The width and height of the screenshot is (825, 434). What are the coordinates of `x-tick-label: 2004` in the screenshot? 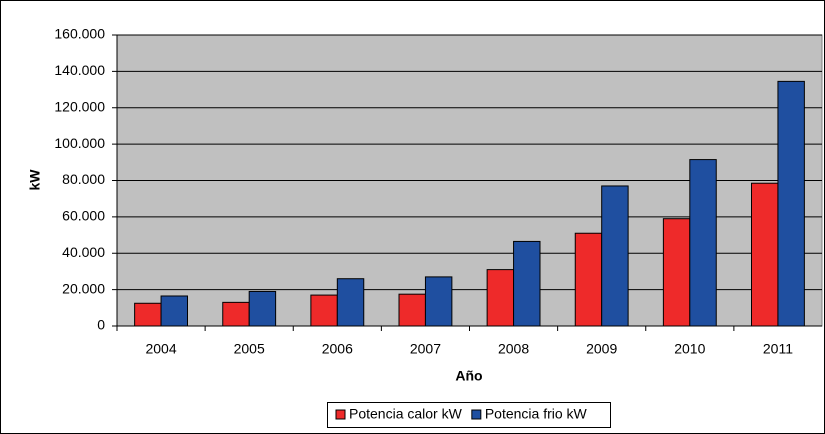 It's located at (160, 349).